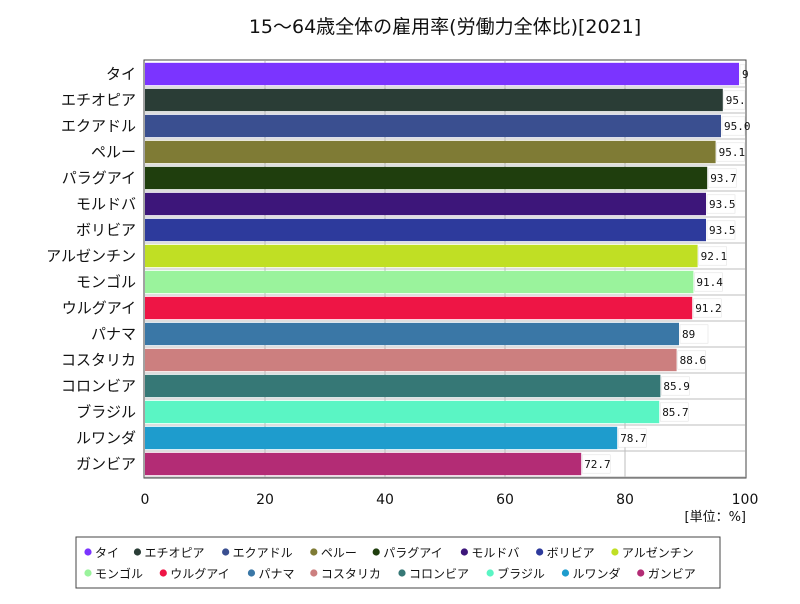  I want to click on category-label: ガンビア, so click(106, 464).